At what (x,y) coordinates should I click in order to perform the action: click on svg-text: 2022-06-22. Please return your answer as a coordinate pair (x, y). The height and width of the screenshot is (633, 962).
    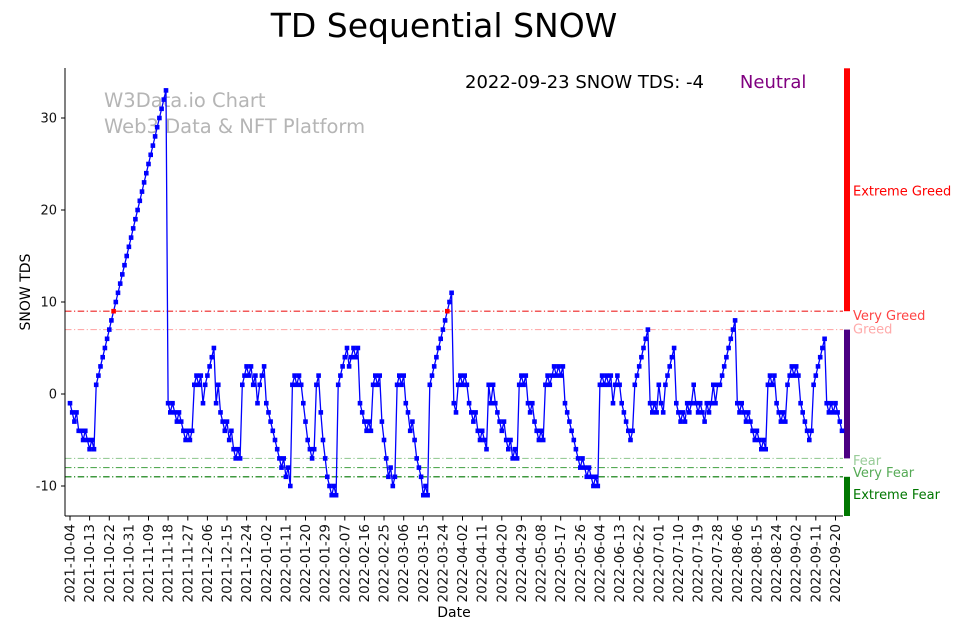
    Looking at the image, I should click on (640, 563).